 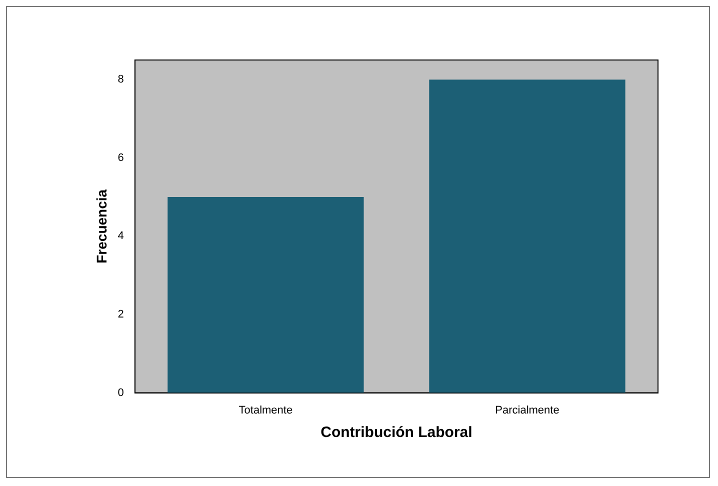 What do you see at coordinates (121, 314) in the screenshot?
I see `y-tick-label: 2` at bounding box center [121, 314].